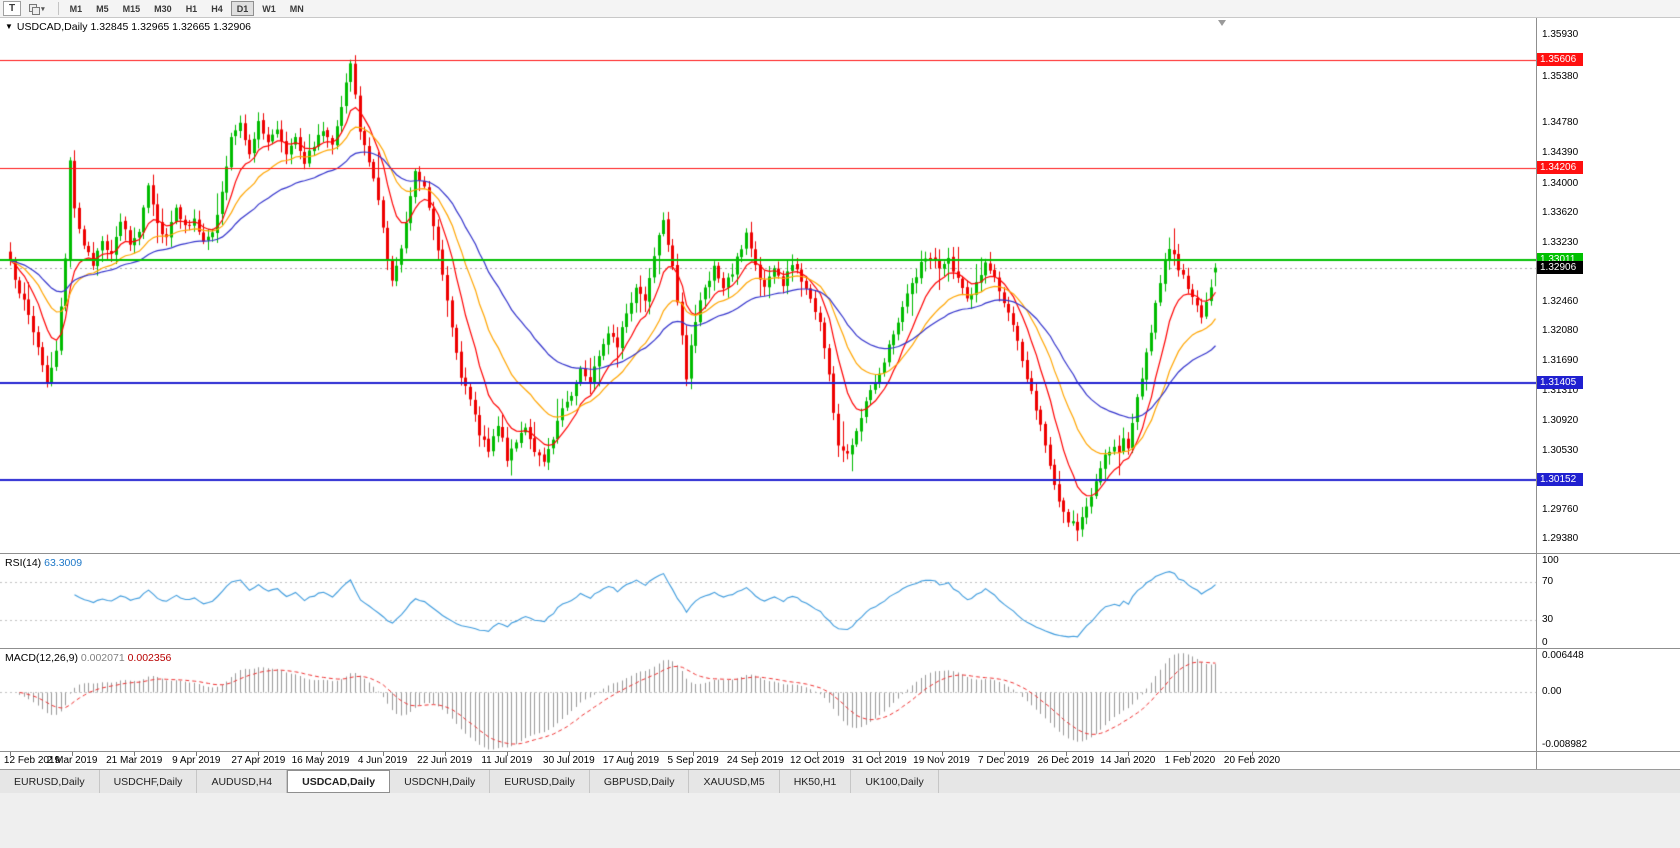 This screenshot has width=1680, height=848. I want to click on price-level-badge: 1.34206, so click(1560, 167).